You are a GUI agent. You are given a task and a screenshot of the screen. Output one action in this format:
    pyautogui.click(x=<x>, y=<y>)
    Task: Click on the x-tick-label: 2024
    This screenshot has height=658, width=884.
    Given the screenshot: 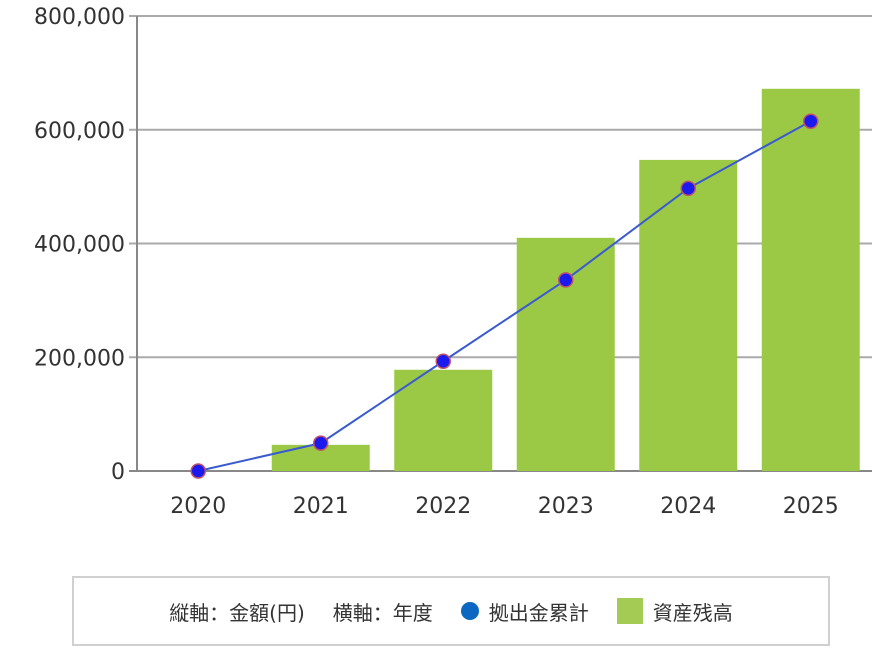 What is the action you would take?
    pyautogui.click(x=688, y=506)
    